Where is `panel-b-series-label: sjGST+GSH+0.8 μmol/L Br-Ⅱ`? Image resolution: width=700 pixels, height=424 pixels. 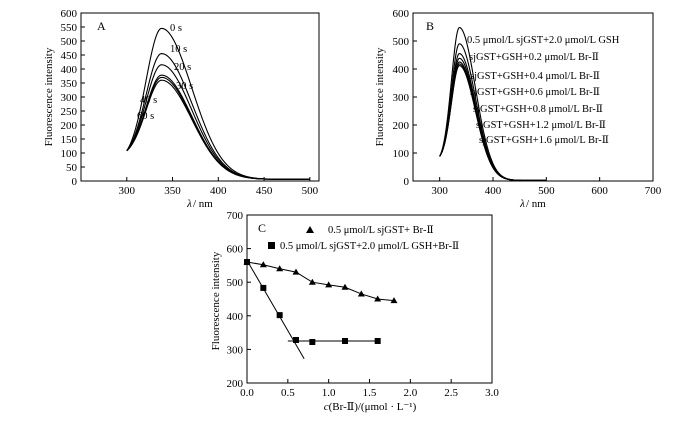 panel-b-series-label: sjGST+GSH+0.8 μmol/L Br-Ⅱ is located at coordinates (538, 109).